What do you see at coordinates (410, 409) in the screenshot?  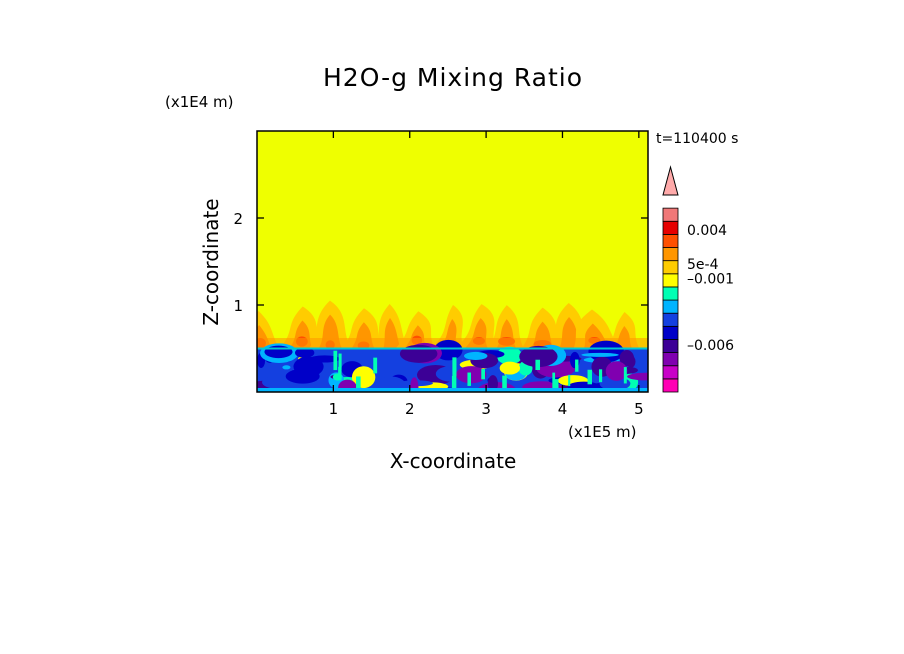 I see `x-tick-label: 2` at bounding box center [410, 409].